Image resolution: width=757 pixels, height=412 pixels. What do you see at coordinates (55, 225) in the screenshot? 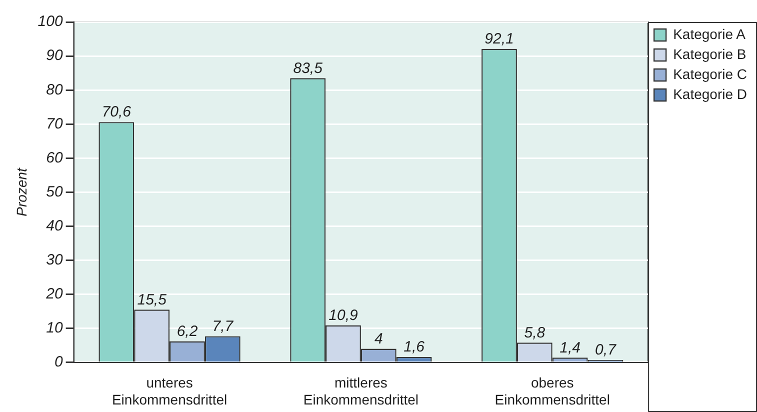
I see `y-tick-label: 40` at bounding box center [55, 225].